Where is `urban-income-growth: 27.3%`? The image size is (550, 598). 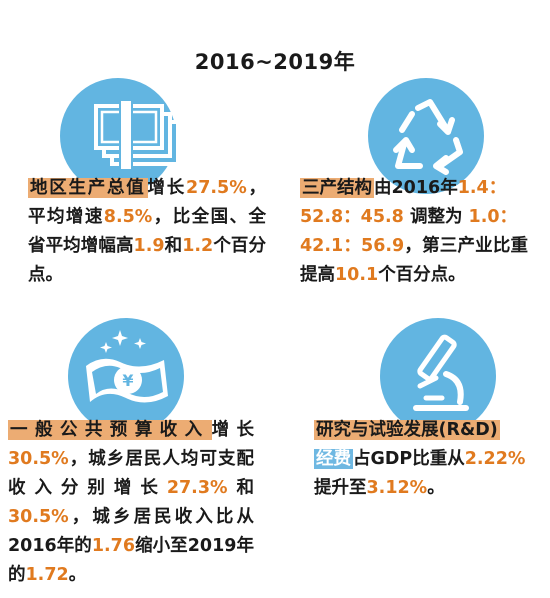
urban-income-growth: 27.3% is located at coordinates (197, 488).